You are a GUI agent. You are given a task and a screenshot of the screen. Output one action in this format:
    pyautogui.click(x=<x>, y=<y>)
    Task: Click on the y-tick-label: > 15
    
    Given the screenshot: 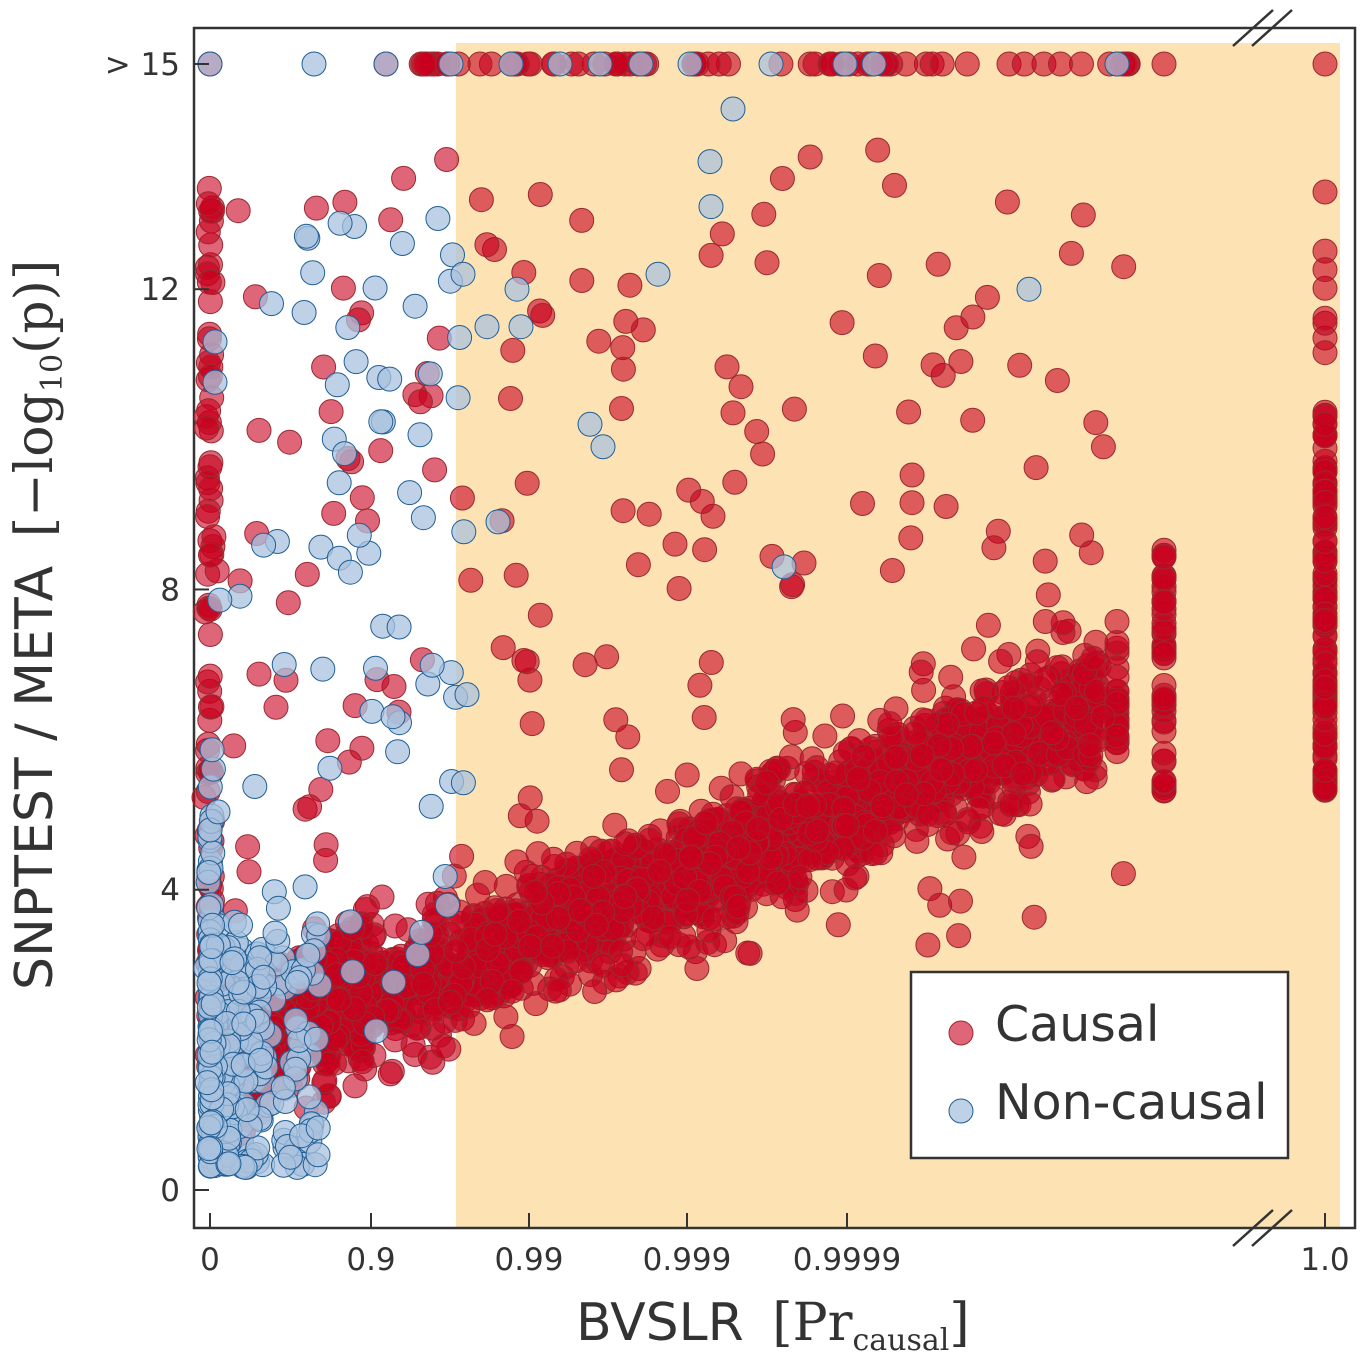 What is the action you would take?
    pyautogui.click(x=142, y=65)
    